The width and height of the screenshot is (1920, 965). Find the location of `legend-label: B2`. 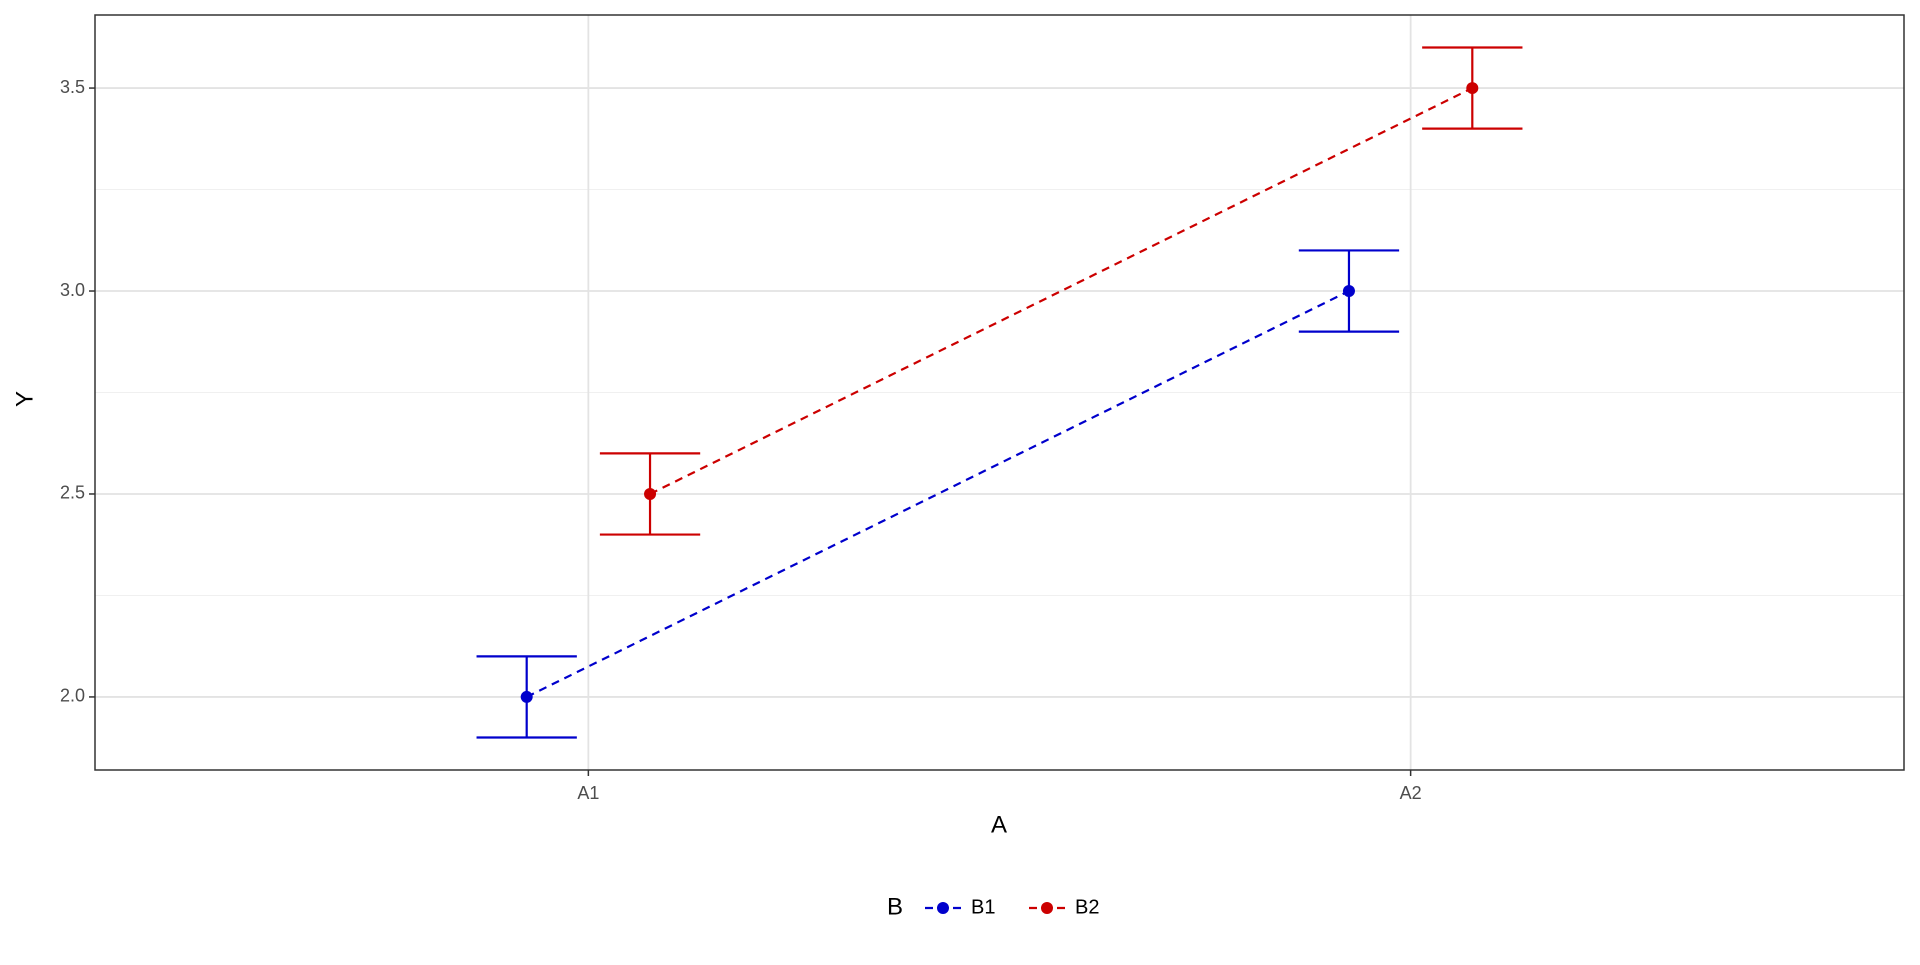

legend-label: B2 is located at coordinates (1087, 907).